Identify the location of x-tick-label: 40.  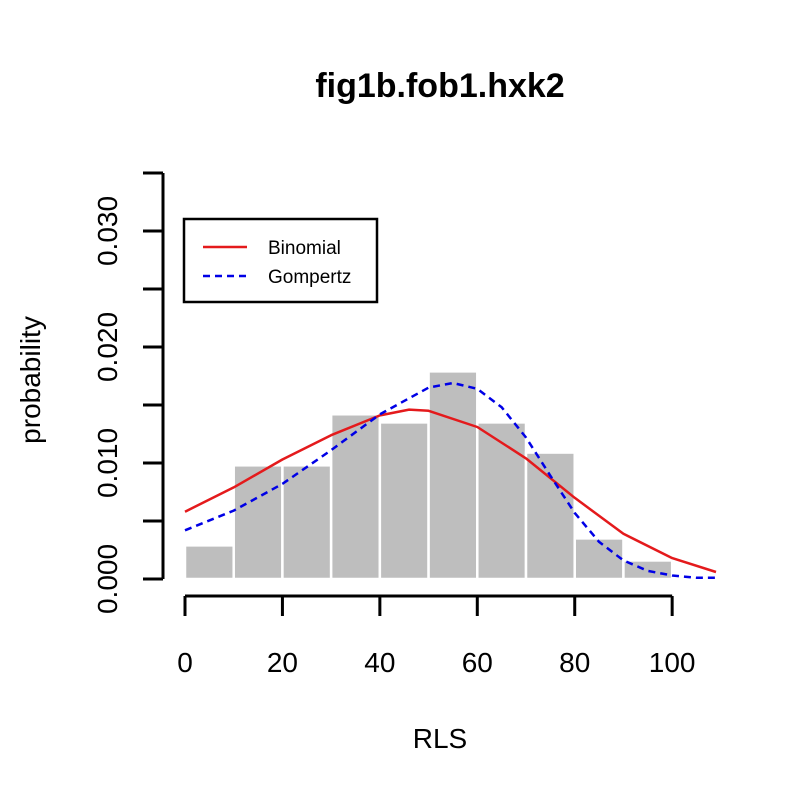
(379, 662).